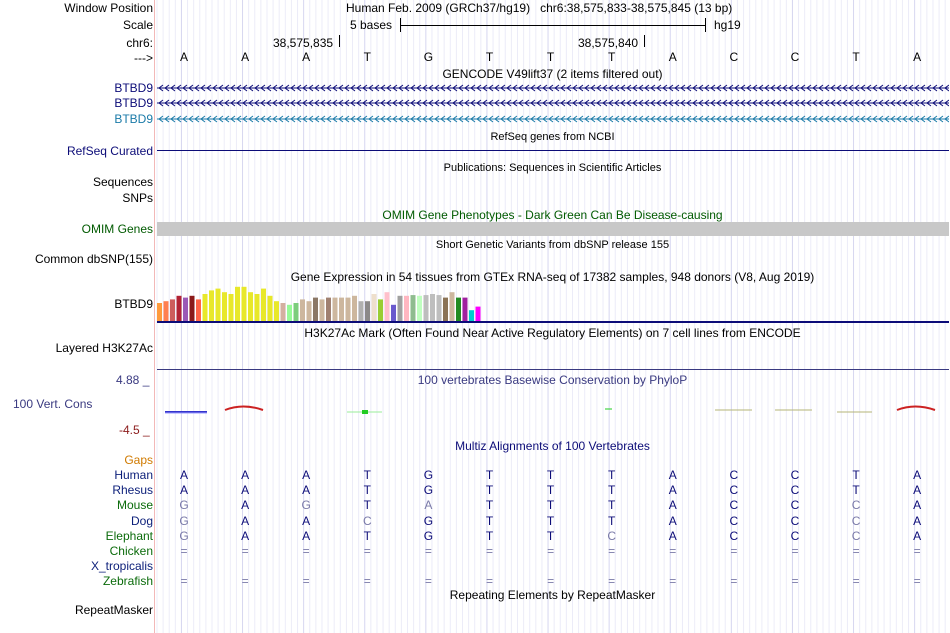 This screenshot has height=633, width=950. I want to click on multiz-species-label: Rhesus, so click(132, 490).